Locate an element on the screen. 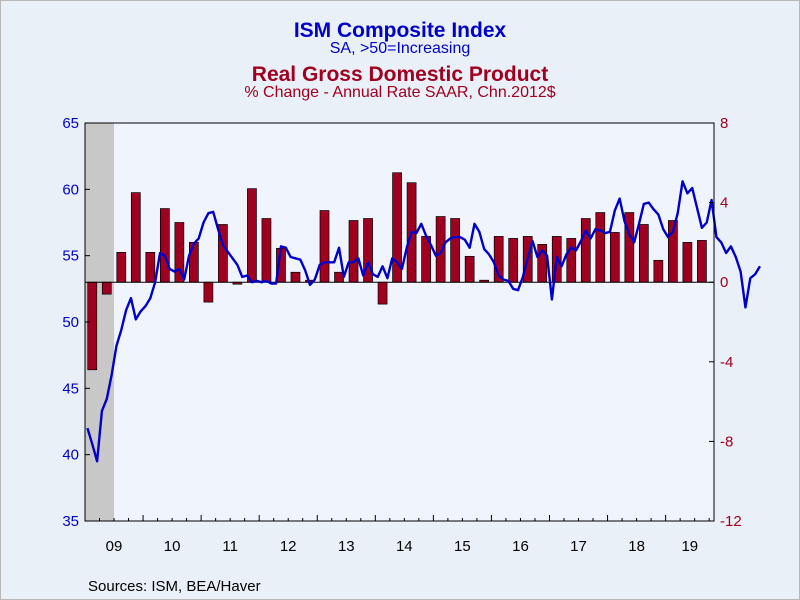 The width and height of the screenshot is (800, 600). right-axis-tick-label: 0 is located at coordinates (724, 282).